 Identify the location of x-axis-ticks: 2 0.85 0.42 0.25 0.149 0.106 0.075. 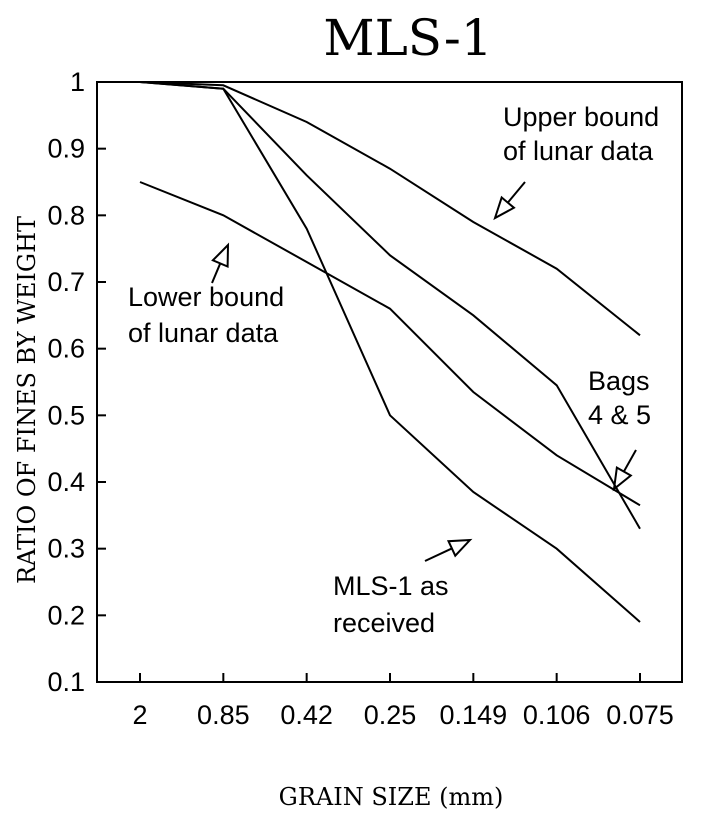
(403, 701).